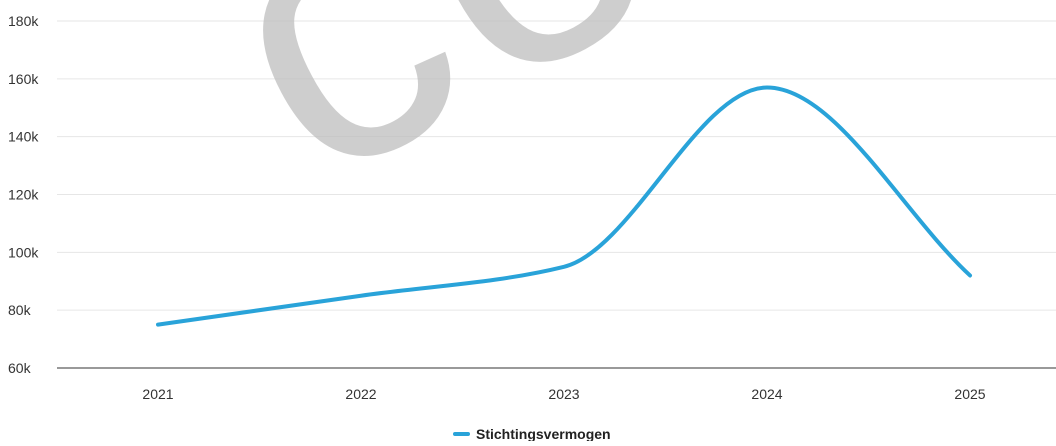 Image resolution: width=1056 pixels, height=446 pixels. What do you see at coordinates (23, 79) in the screenshot?
I see `y-tick-label: 160k` at bounding box center [23, 79].